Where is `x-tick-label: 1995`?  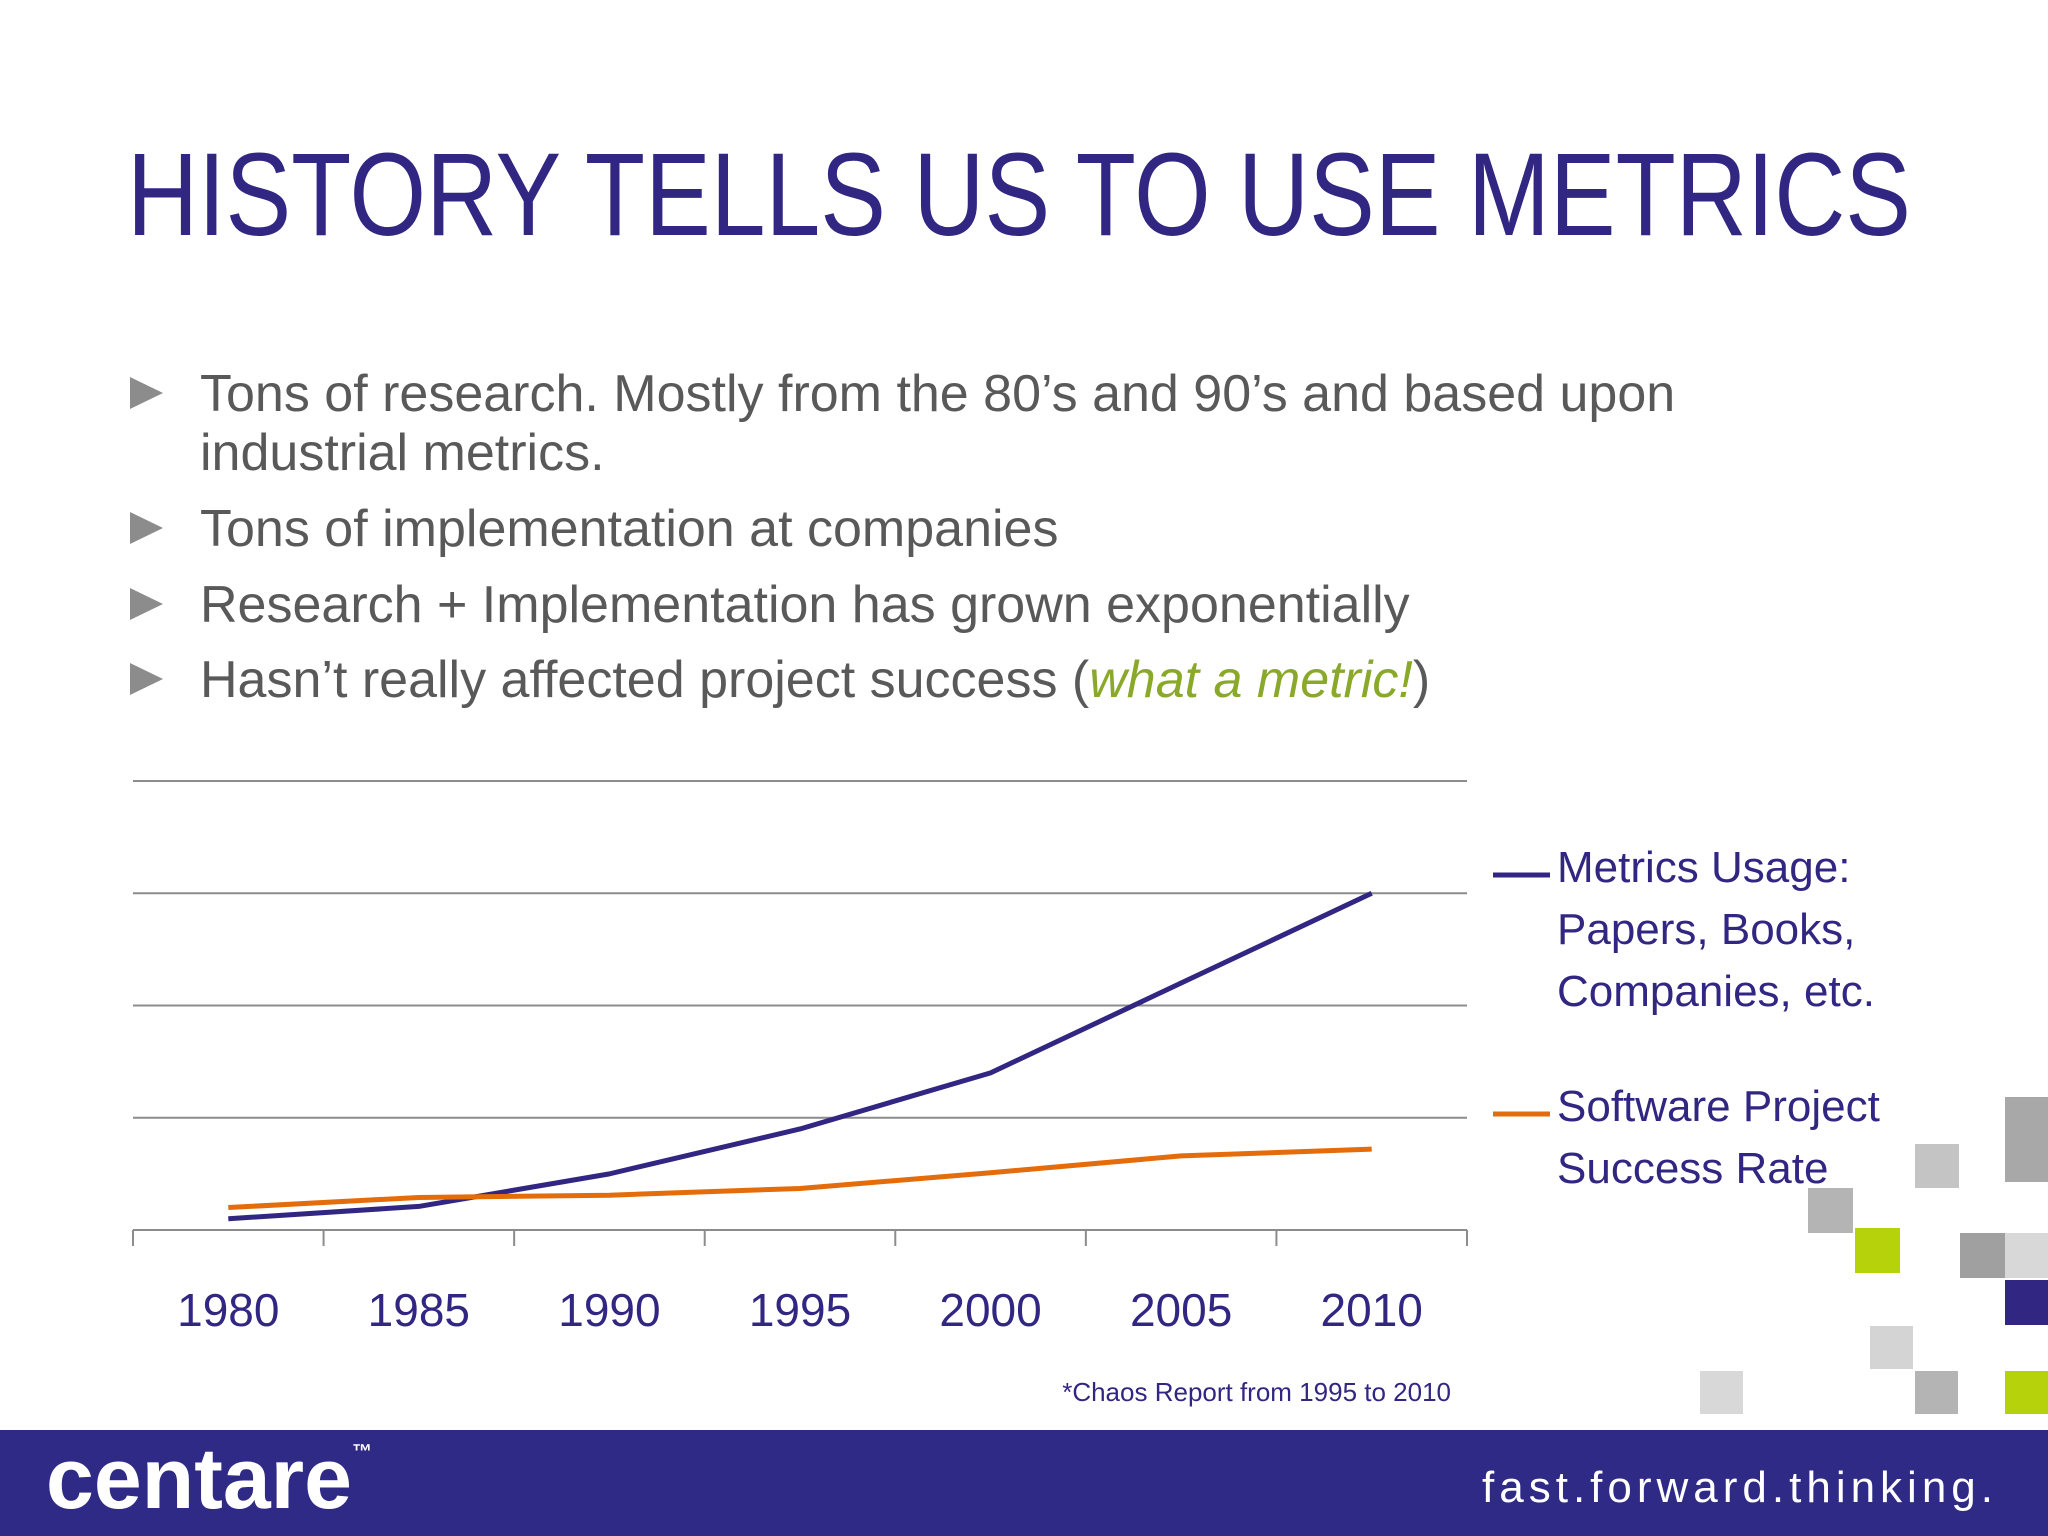
x-tick-label: 1995 is located at coordinates (800, 1310).